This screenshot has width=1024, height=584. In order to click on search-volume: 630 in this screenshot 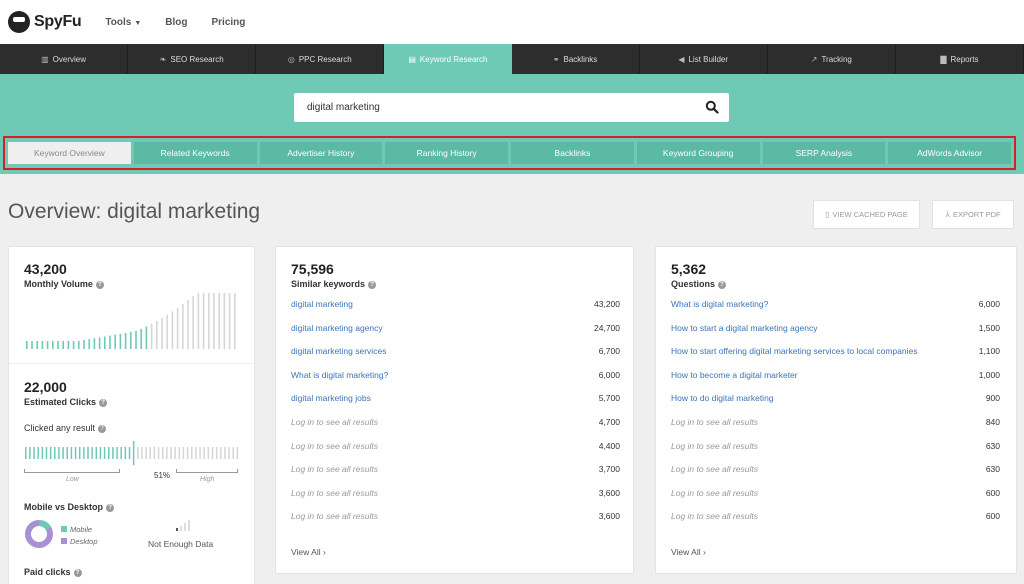, I will do `click(992, 445)`.